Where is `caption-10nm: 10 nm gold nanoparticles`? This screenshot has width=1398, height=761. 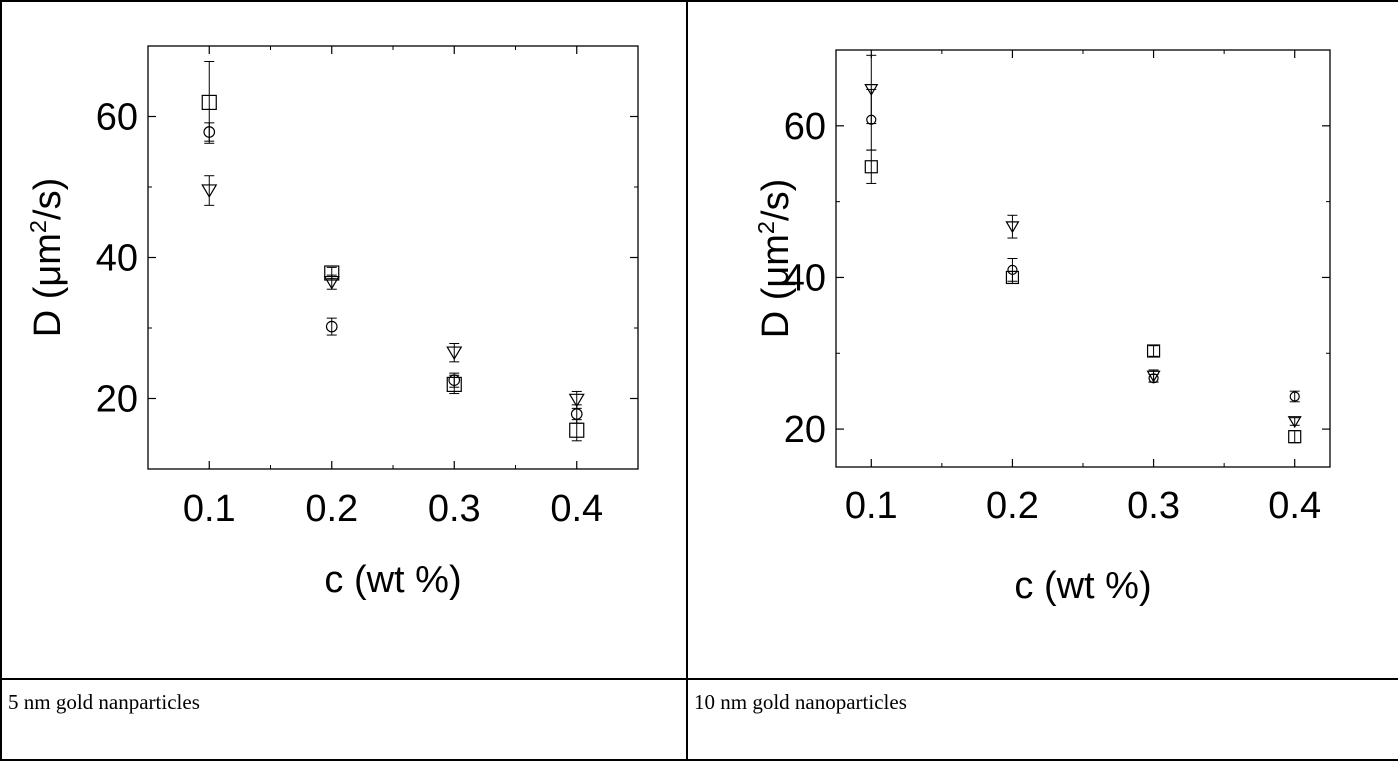 caption-10nm: 10 nm gold nanoparticles is located at coordinates (800, 702).